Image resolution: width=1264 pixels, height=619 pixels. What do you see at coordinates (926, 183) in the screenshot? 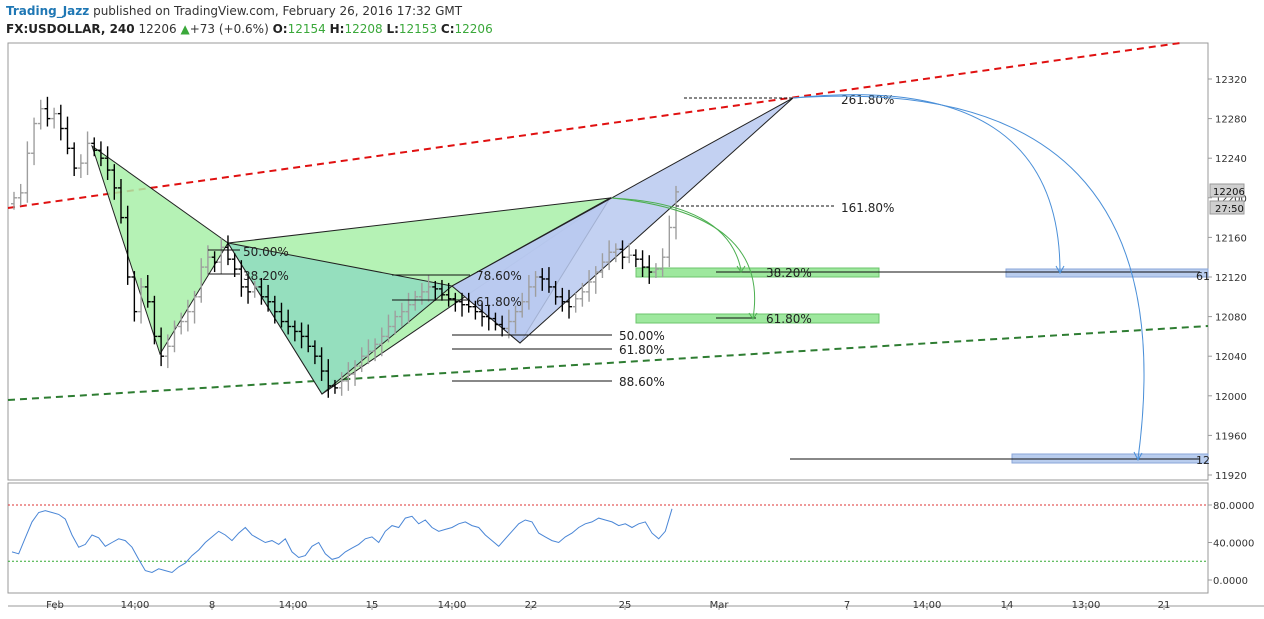
I see `blue-arrow-upper` at bounding box center [926, 183].